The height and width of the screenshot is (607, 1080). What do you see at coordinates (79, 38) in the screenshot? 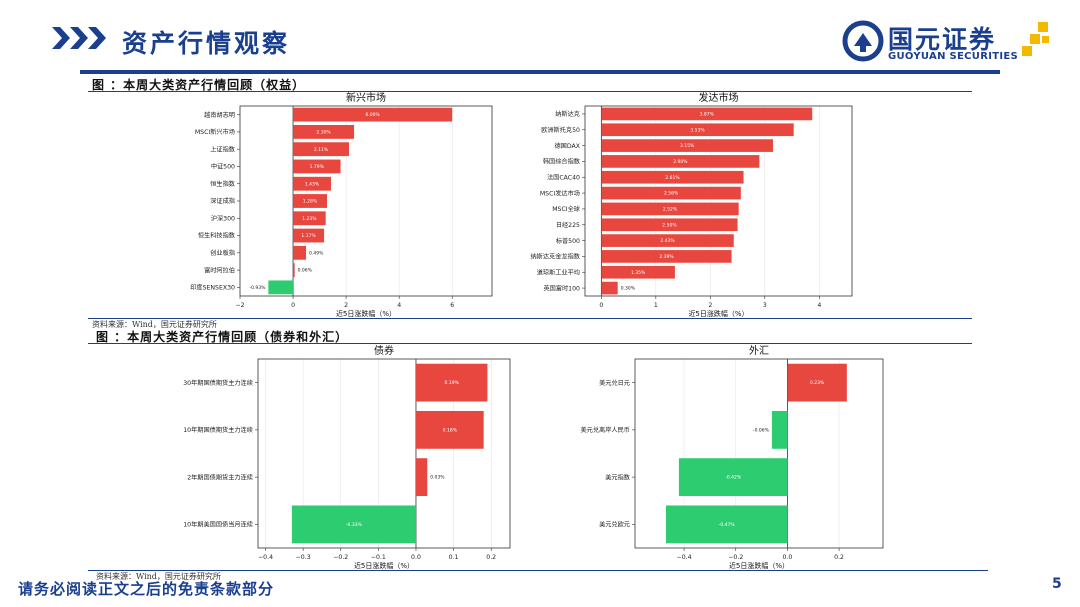
I see `chevron-right-icon` at bounding box center [79, 38].